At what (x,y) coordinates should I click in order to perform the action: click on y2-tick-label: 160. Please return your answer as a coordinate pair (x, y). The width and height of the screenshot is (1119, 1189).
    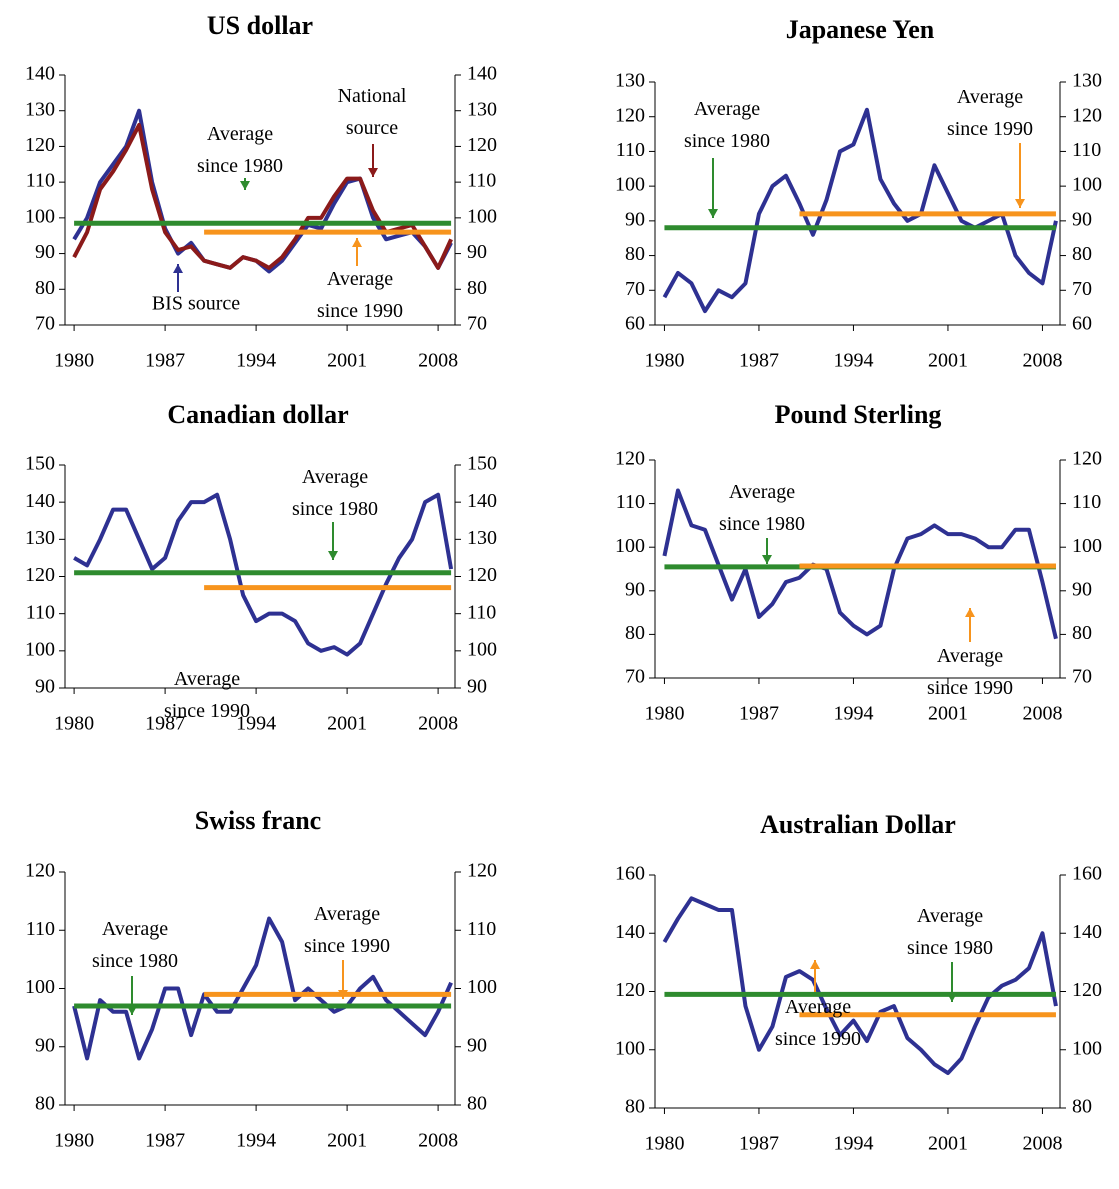
    Looking at the image, I should click on (1087, 874).